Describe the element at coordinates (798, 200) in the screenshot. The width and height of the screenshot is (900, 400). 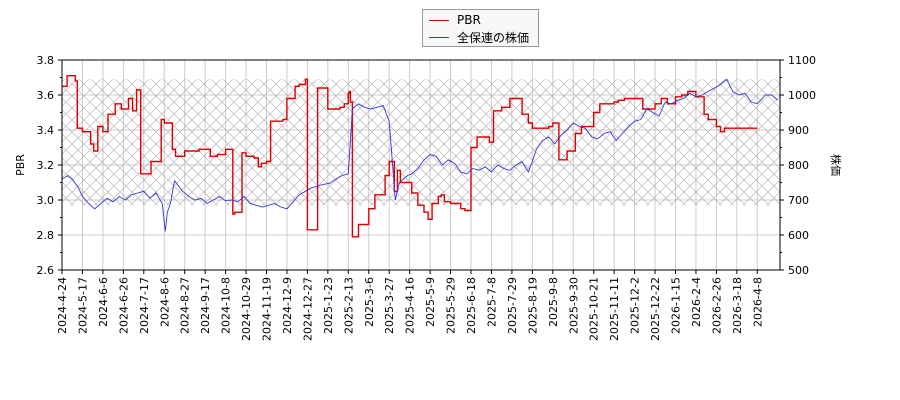
I see `y-tick-label-right: 700` at that location.